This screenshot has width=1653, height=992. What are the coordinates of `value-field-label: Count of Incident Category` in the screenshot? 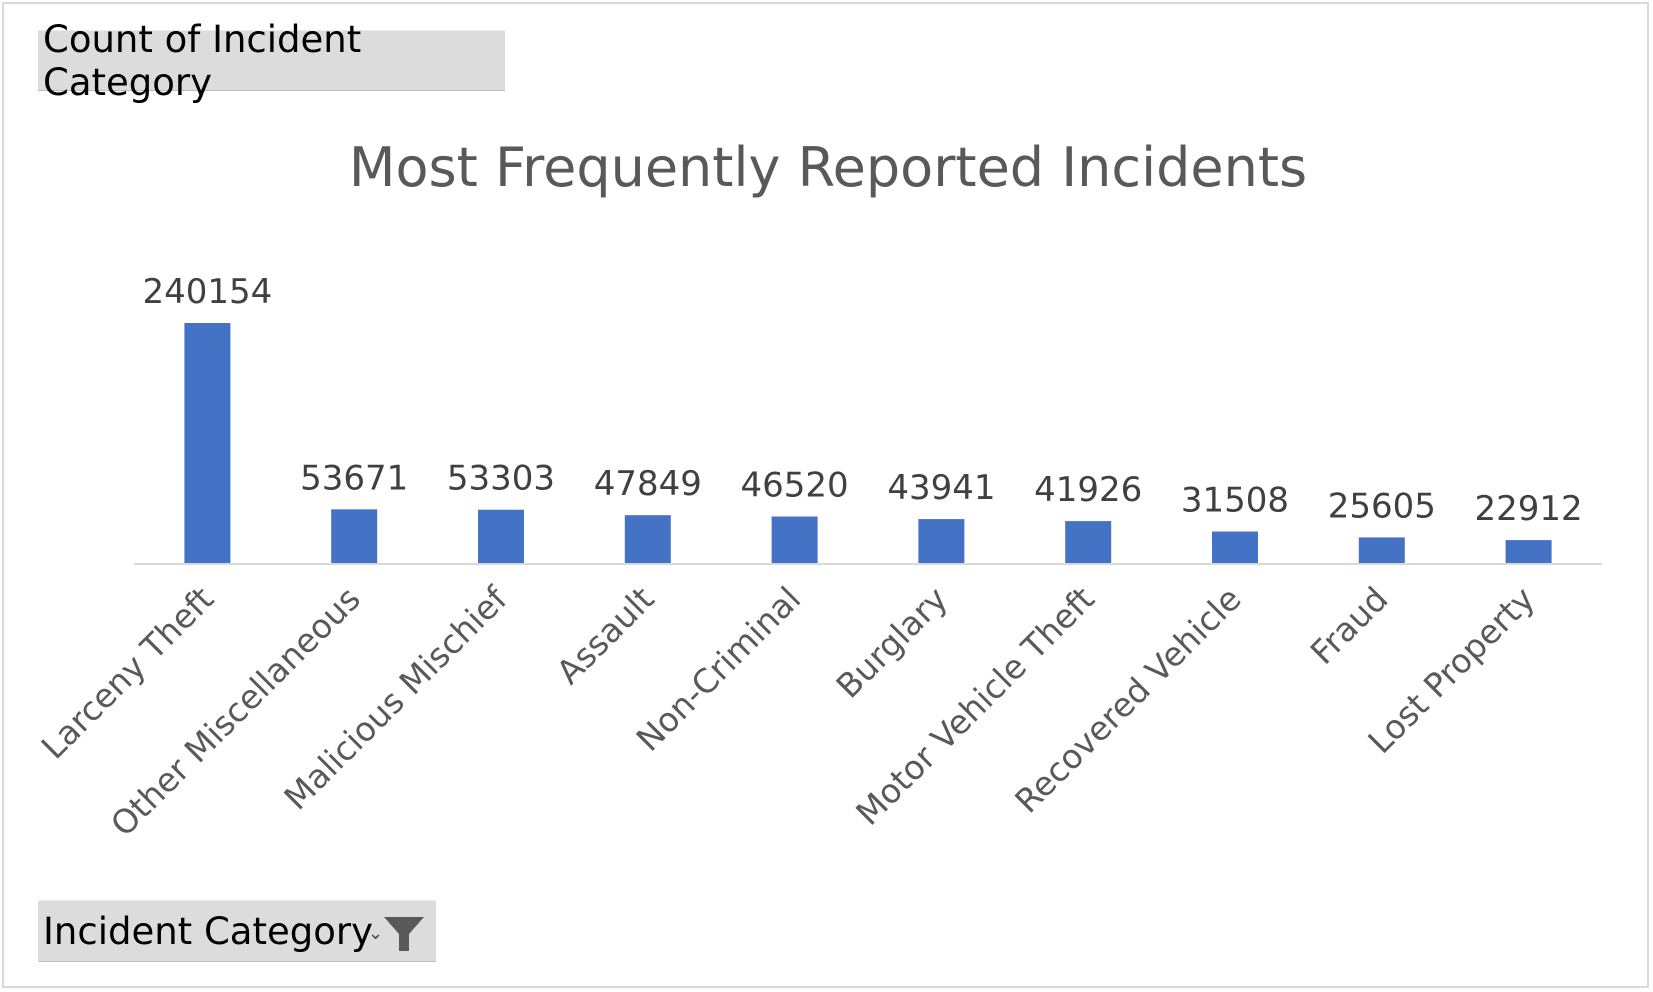 It's located at (202, 60).